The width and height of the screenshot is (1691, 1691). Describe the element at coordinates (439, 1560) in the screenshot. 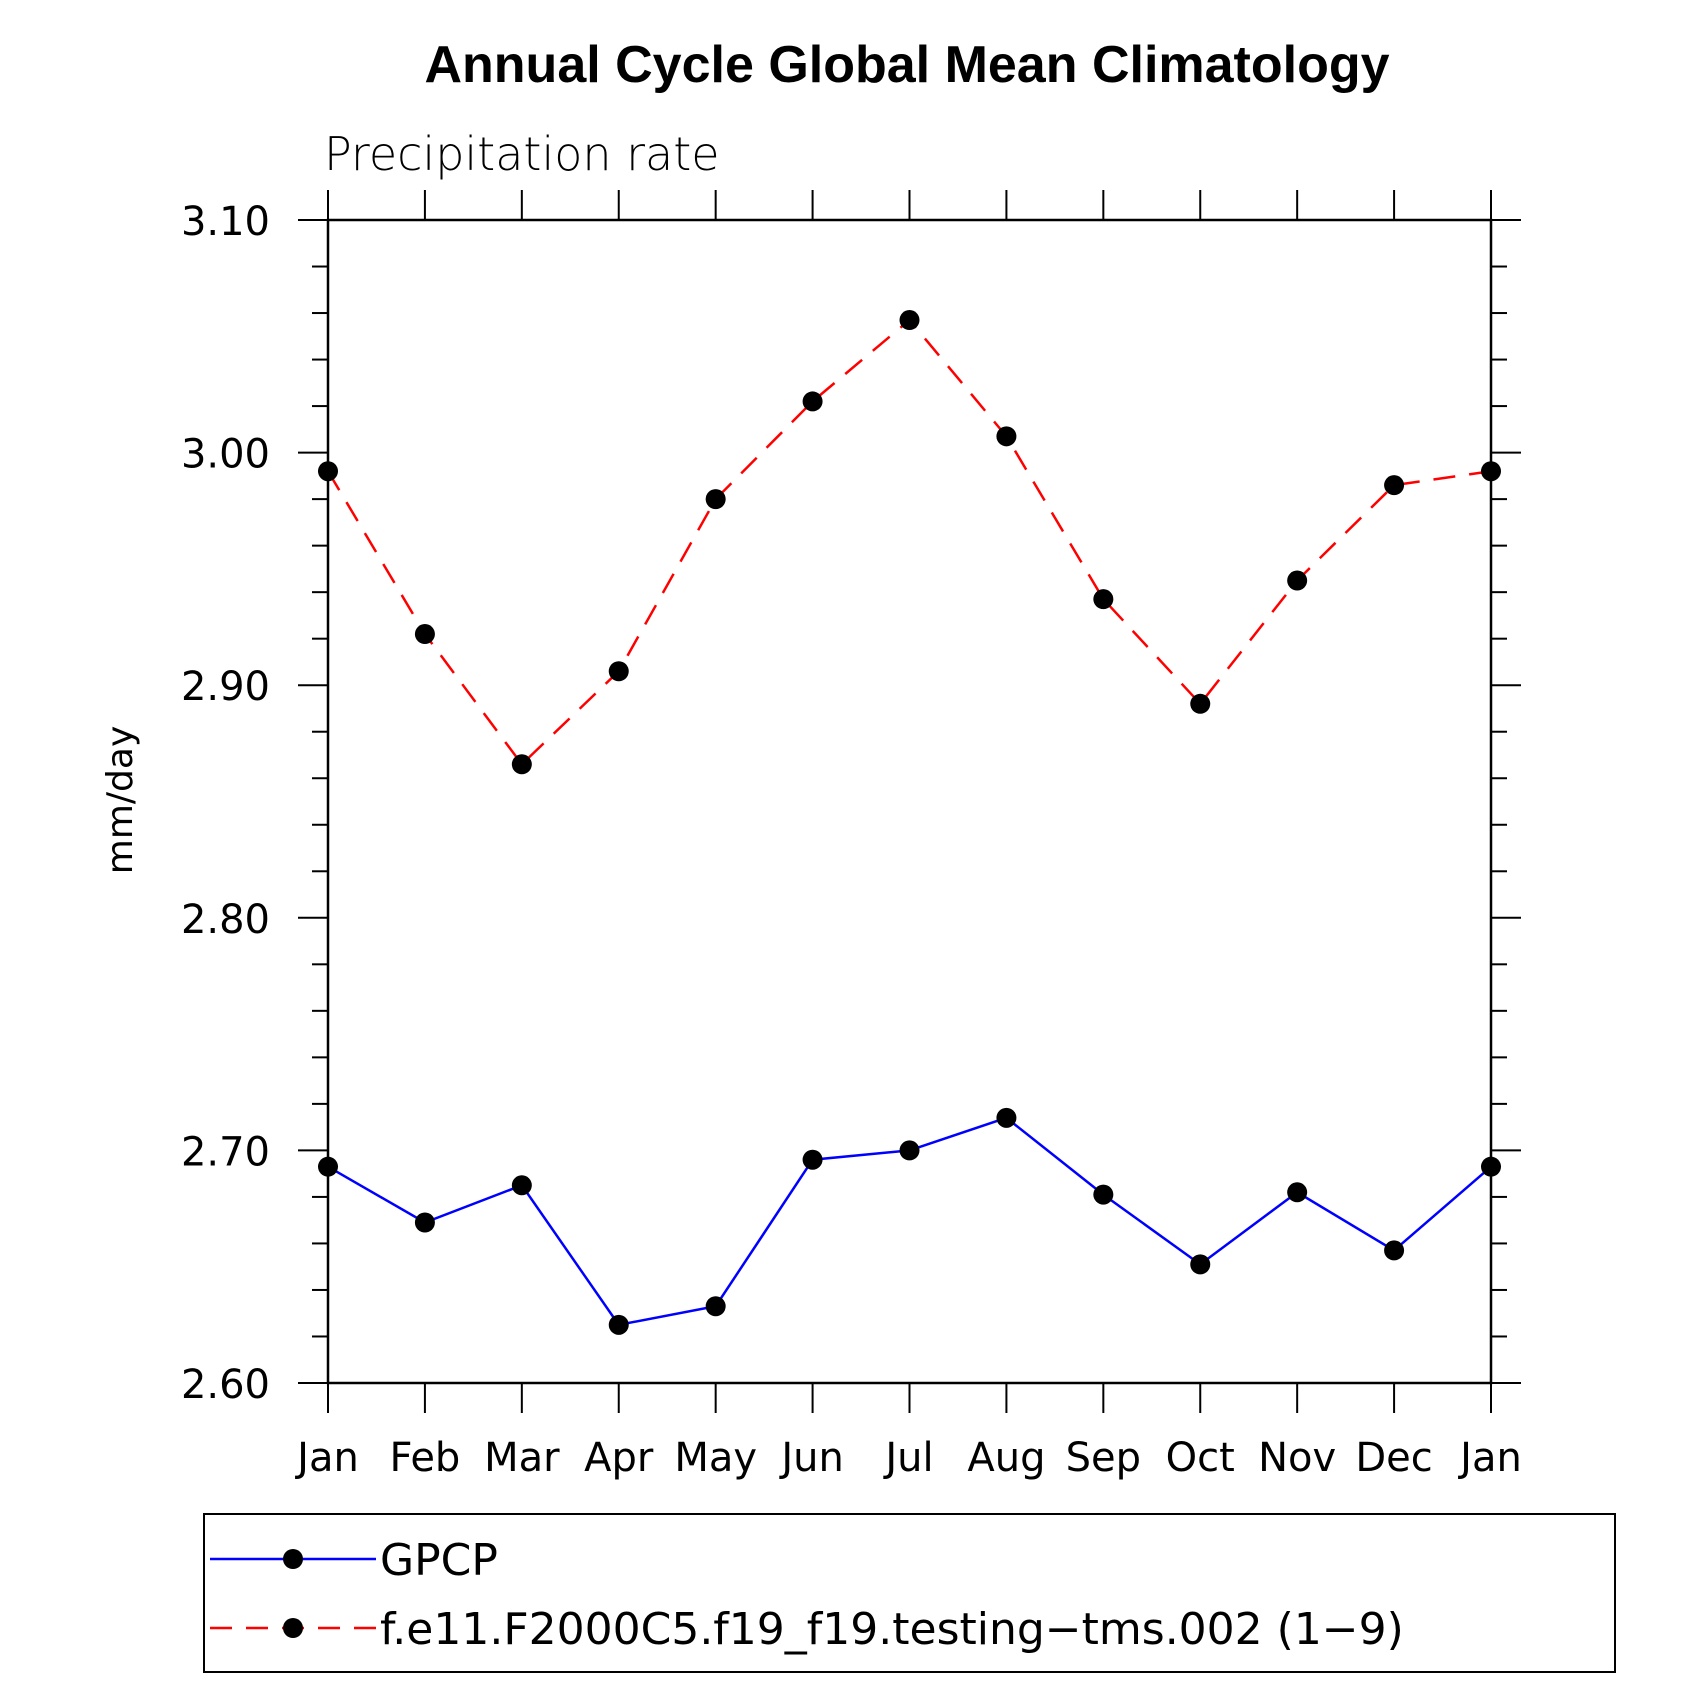

I see `legend-label-gpcp: GPCP` at that location.